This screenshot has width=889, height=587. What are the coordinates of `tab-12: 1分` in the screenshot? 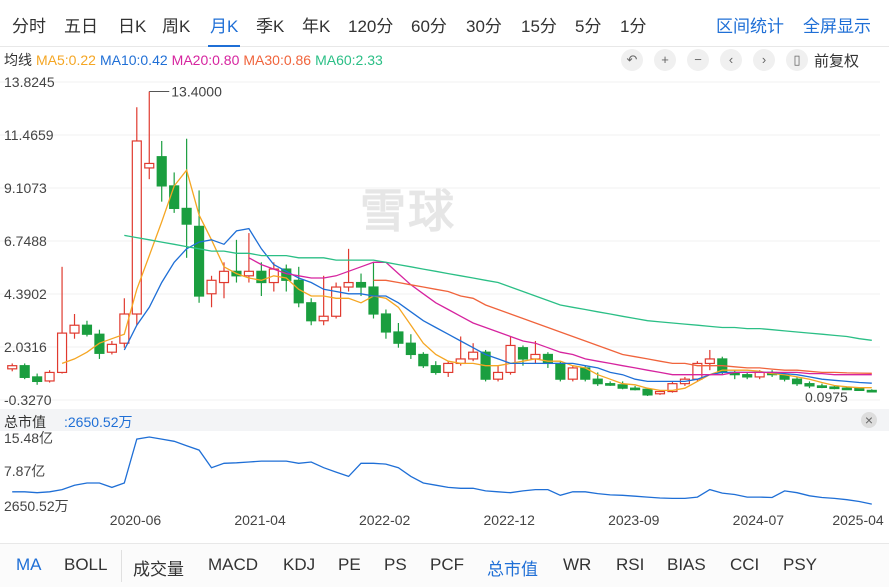 It's located at (633, 26).